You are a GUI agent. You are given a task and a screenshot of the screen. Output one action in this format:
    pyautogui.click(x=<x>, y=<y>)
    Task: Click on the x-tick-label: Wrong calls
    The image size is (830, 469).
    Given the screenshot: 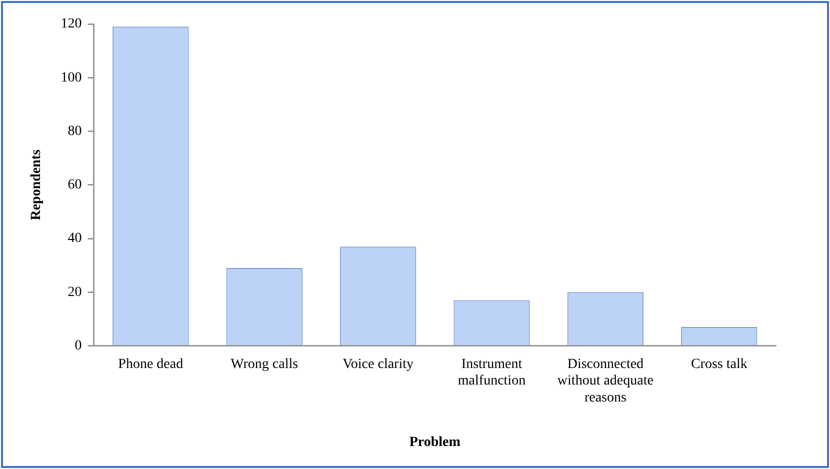 What is the action you would take?
    pyautogui.click(x=264, y=364)
    